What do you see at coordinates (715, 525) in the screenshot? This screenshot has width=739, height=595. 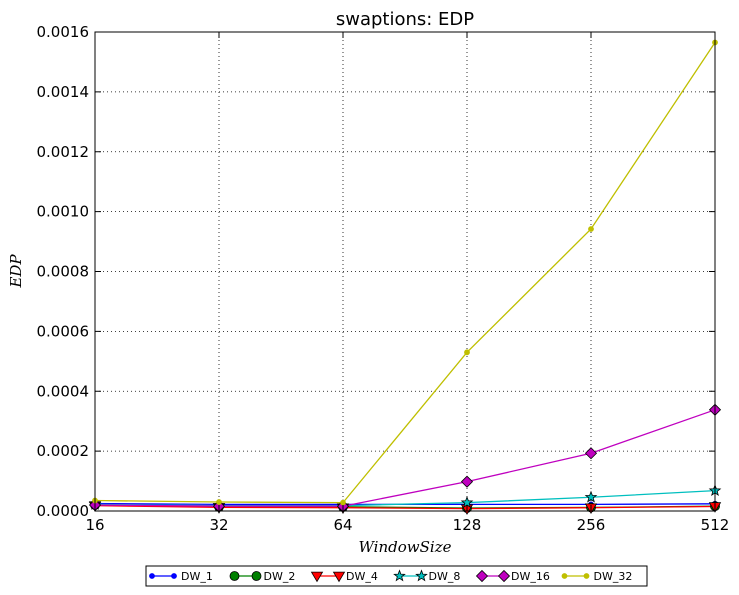 I see `x-tick-label: 512` at bounding box center [715, 525].